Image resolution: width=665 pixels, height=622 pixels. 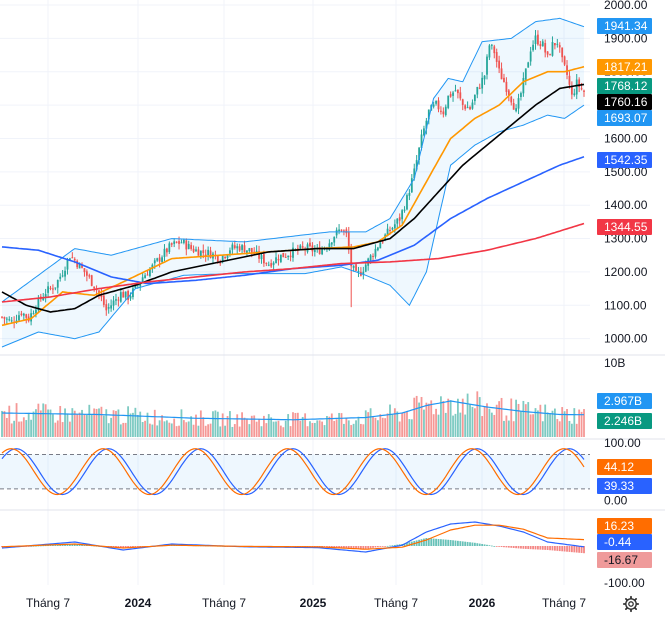 What do you see at coordinates (626, 205) in the screenshot?
I see `price-axis-tick-label: 1400.00` at bounding box center [626, 205].